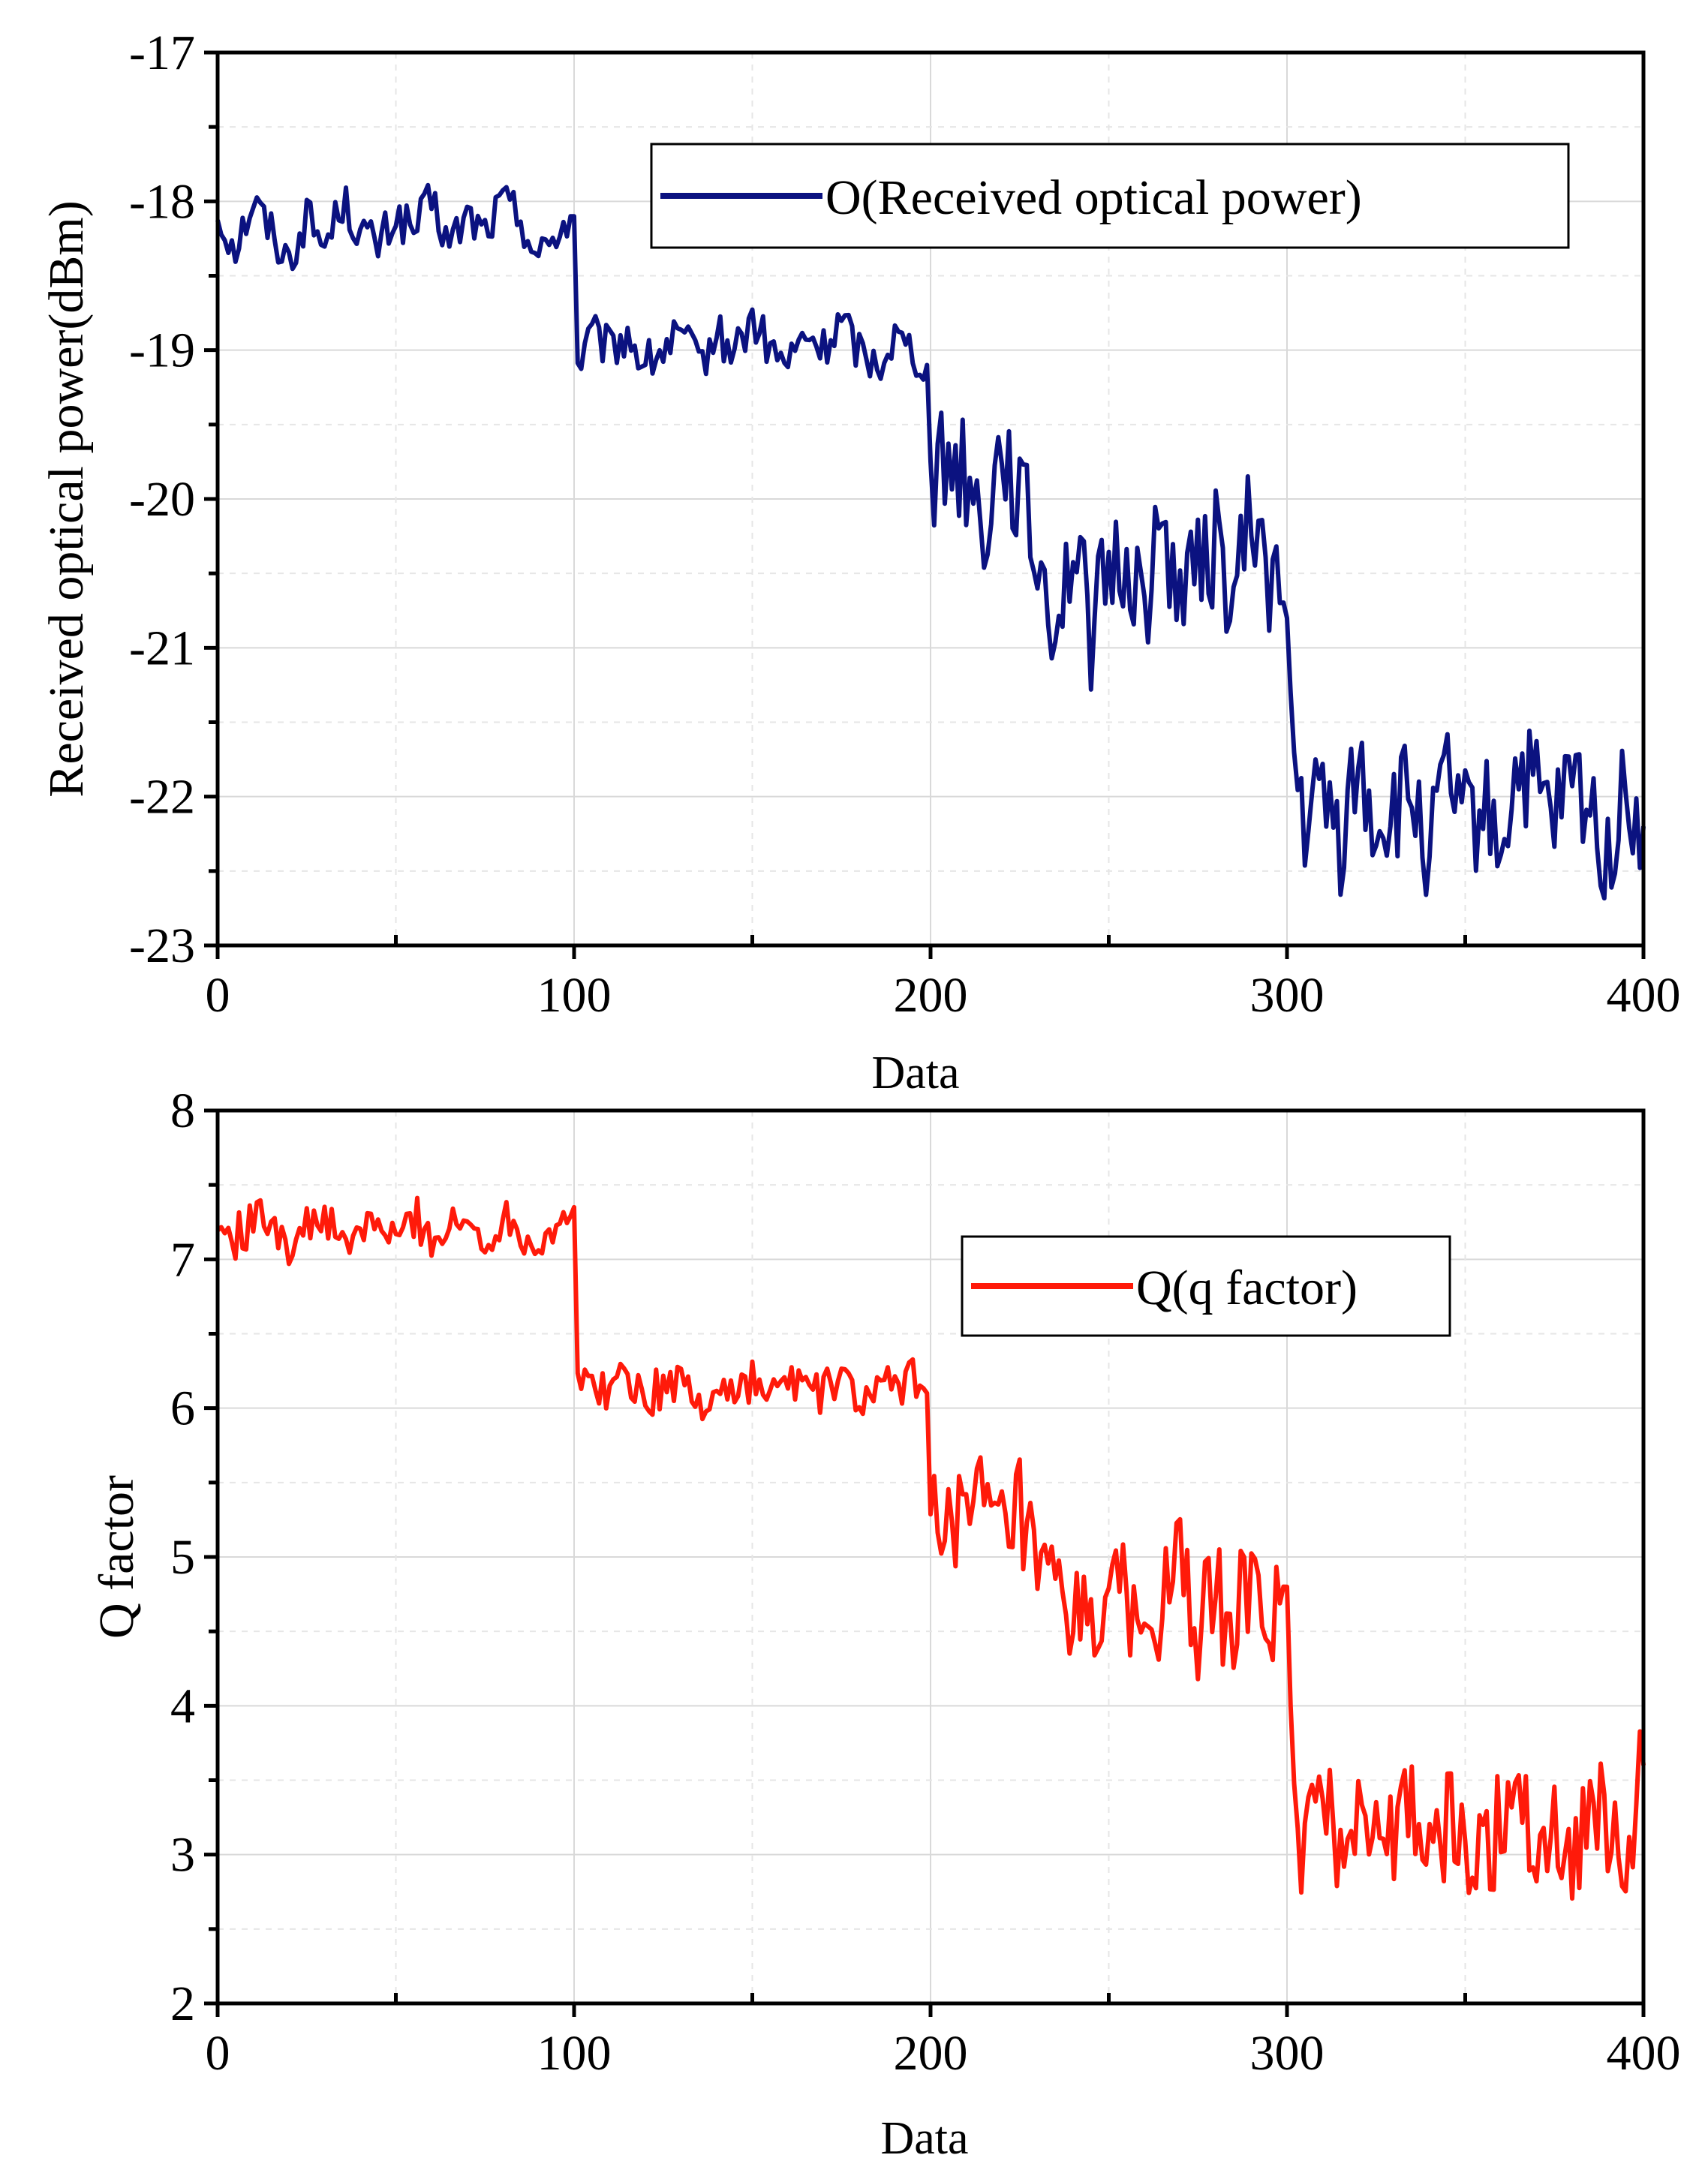 The height and width of the screenshot is (2167, 1708). I want to click on power-chart-y-tick-label: -18, so click(162, 201).